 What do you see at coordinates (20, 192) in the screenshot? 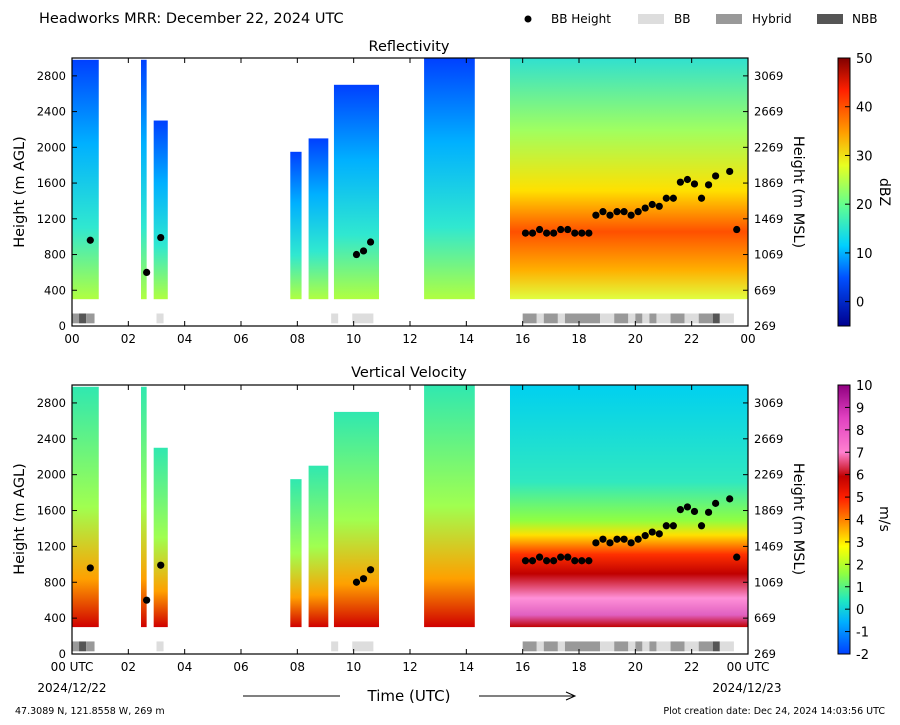
I see `reflectivity-ylabel: Height (m AGL)` at bounding box center [20, 192].